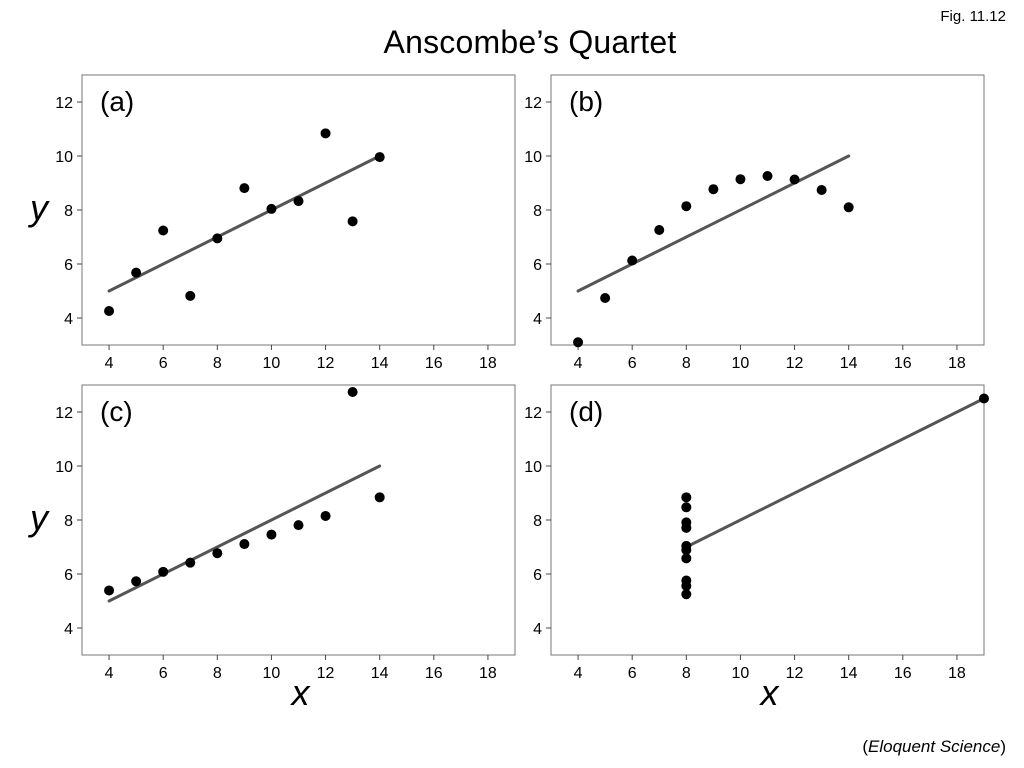 The height and width of the screenshot is (768, 1024). I want to click on panel-label: (d), so click(586, 411).